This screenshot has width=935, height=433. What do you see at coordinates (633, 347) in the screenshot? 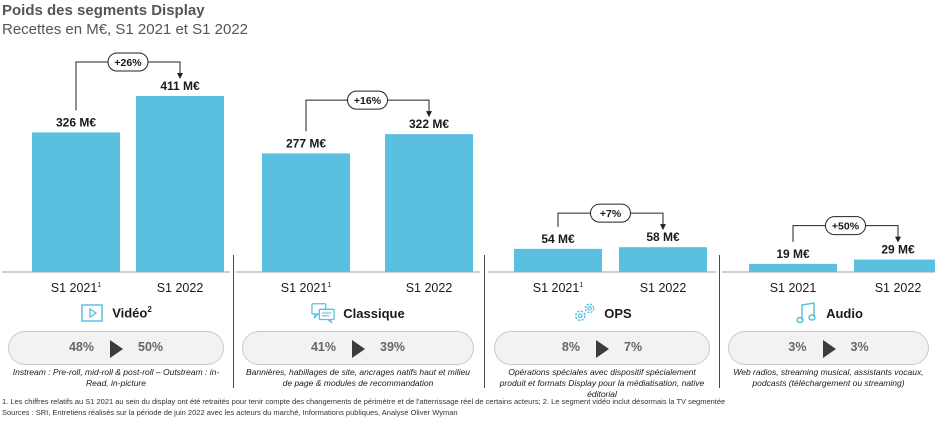
I see `share-s1-2022: 7%` at bounding box center [633, 347].